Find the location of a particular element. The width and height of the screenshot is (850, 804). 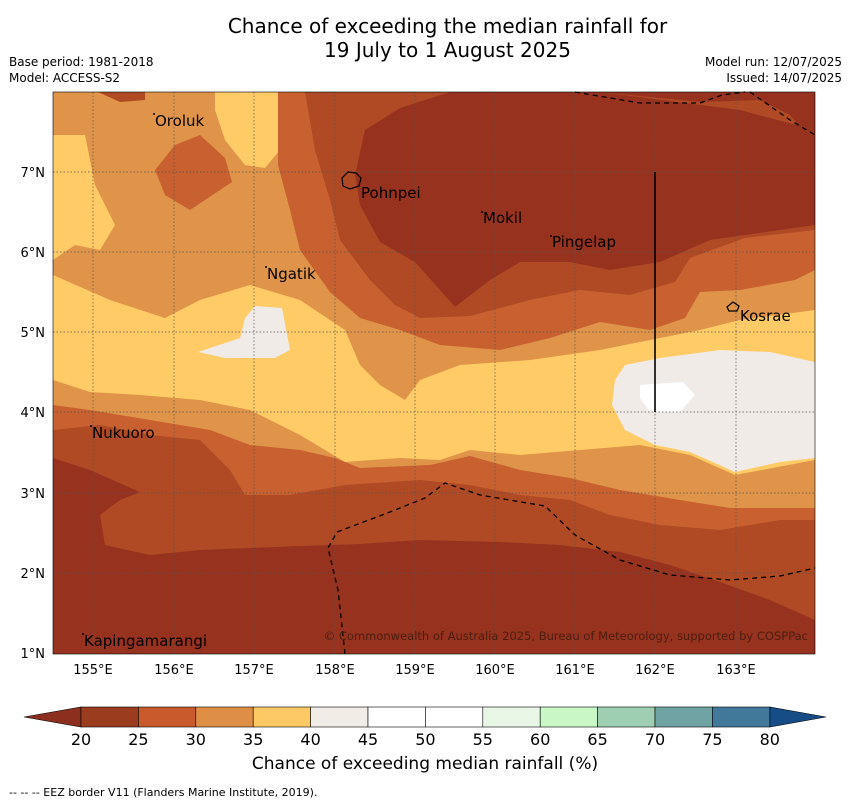

colorbar-tick-label: 55 is located at coordinates (483, 739).